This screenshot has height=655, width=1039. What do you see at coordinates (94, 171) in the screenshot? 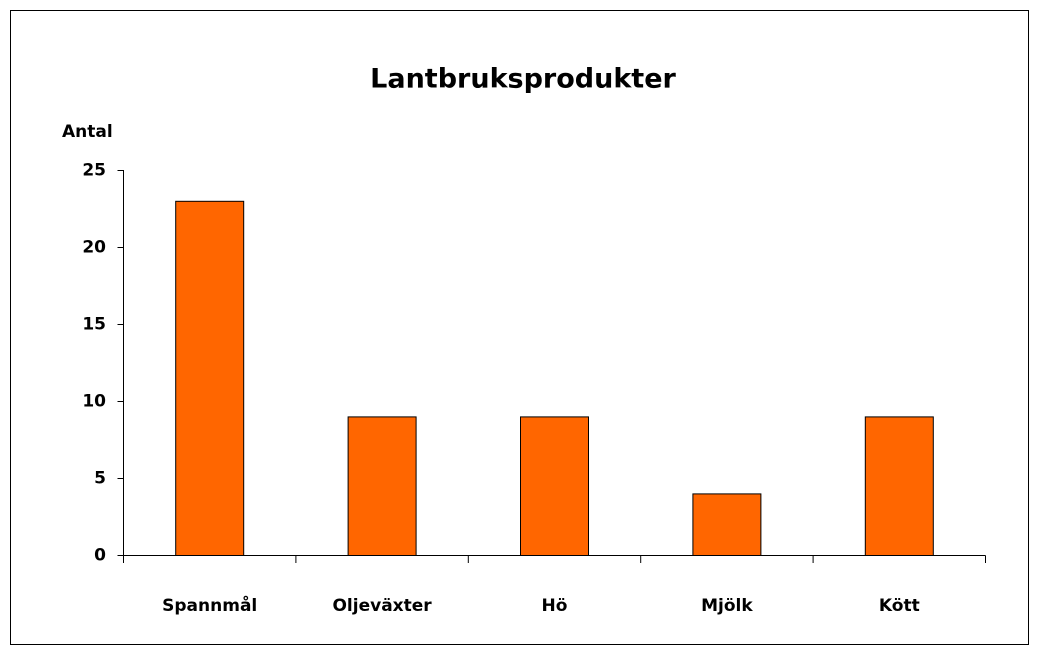
I see `y-tick-label: 25` at bounding box center [94, 171].